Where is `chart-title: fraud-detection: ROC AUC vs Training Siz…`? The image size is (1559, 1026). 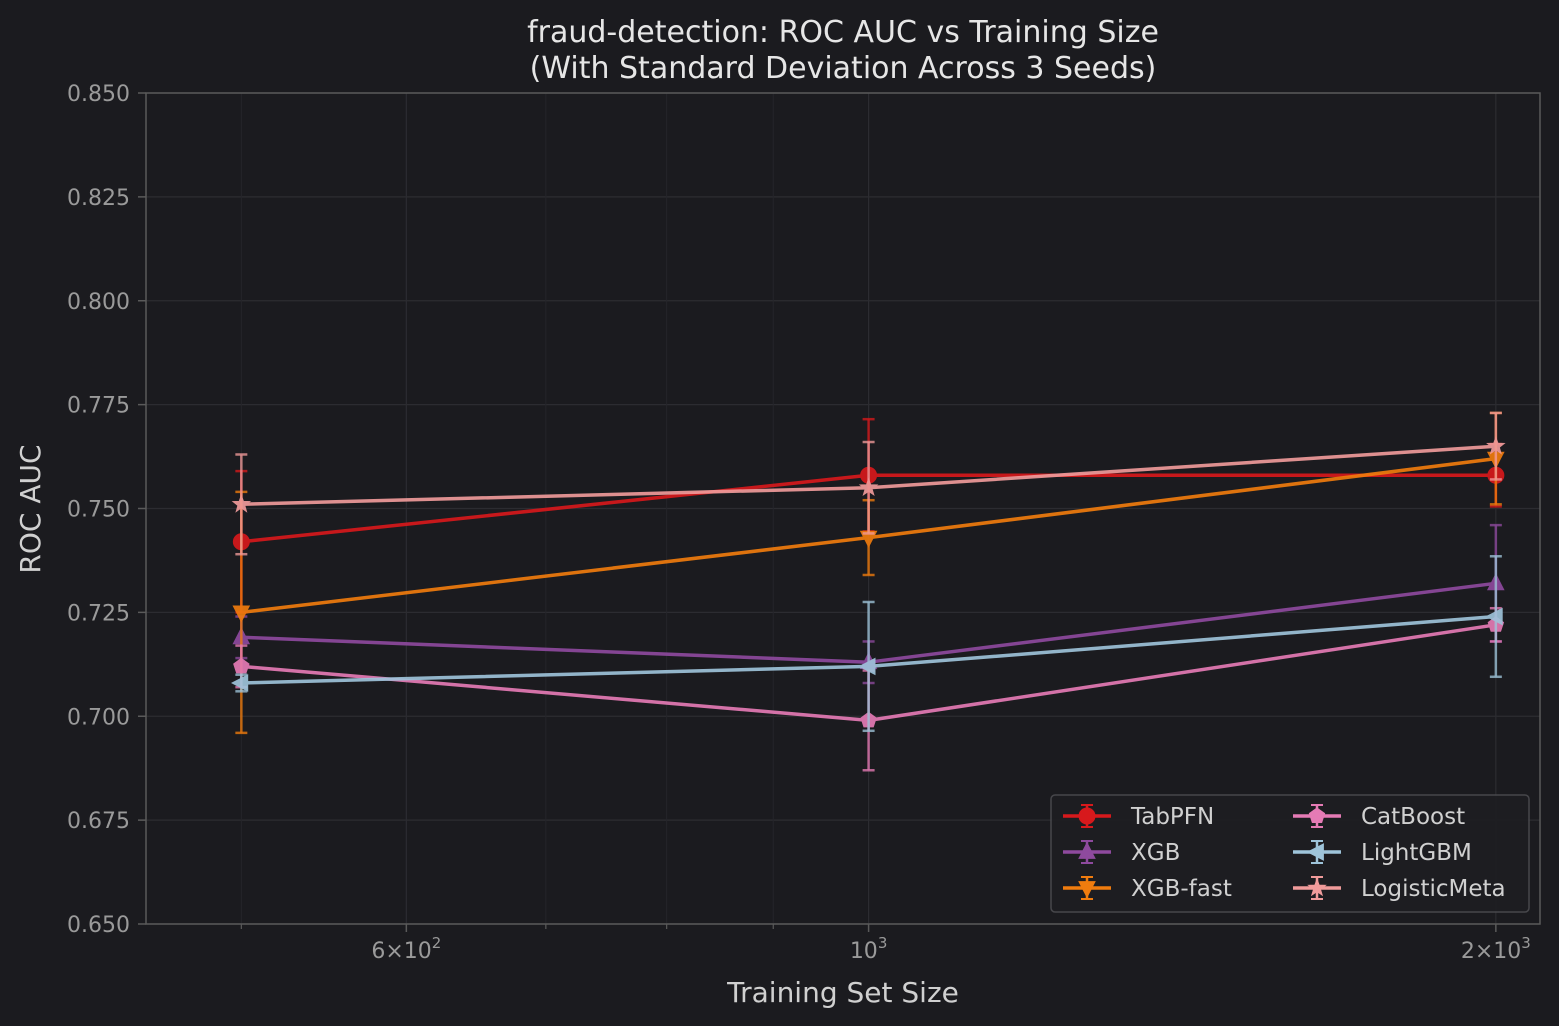
chart-title: fraud-detection: ROC AUC vs Training Siz… is located at coordinates (843, 32).